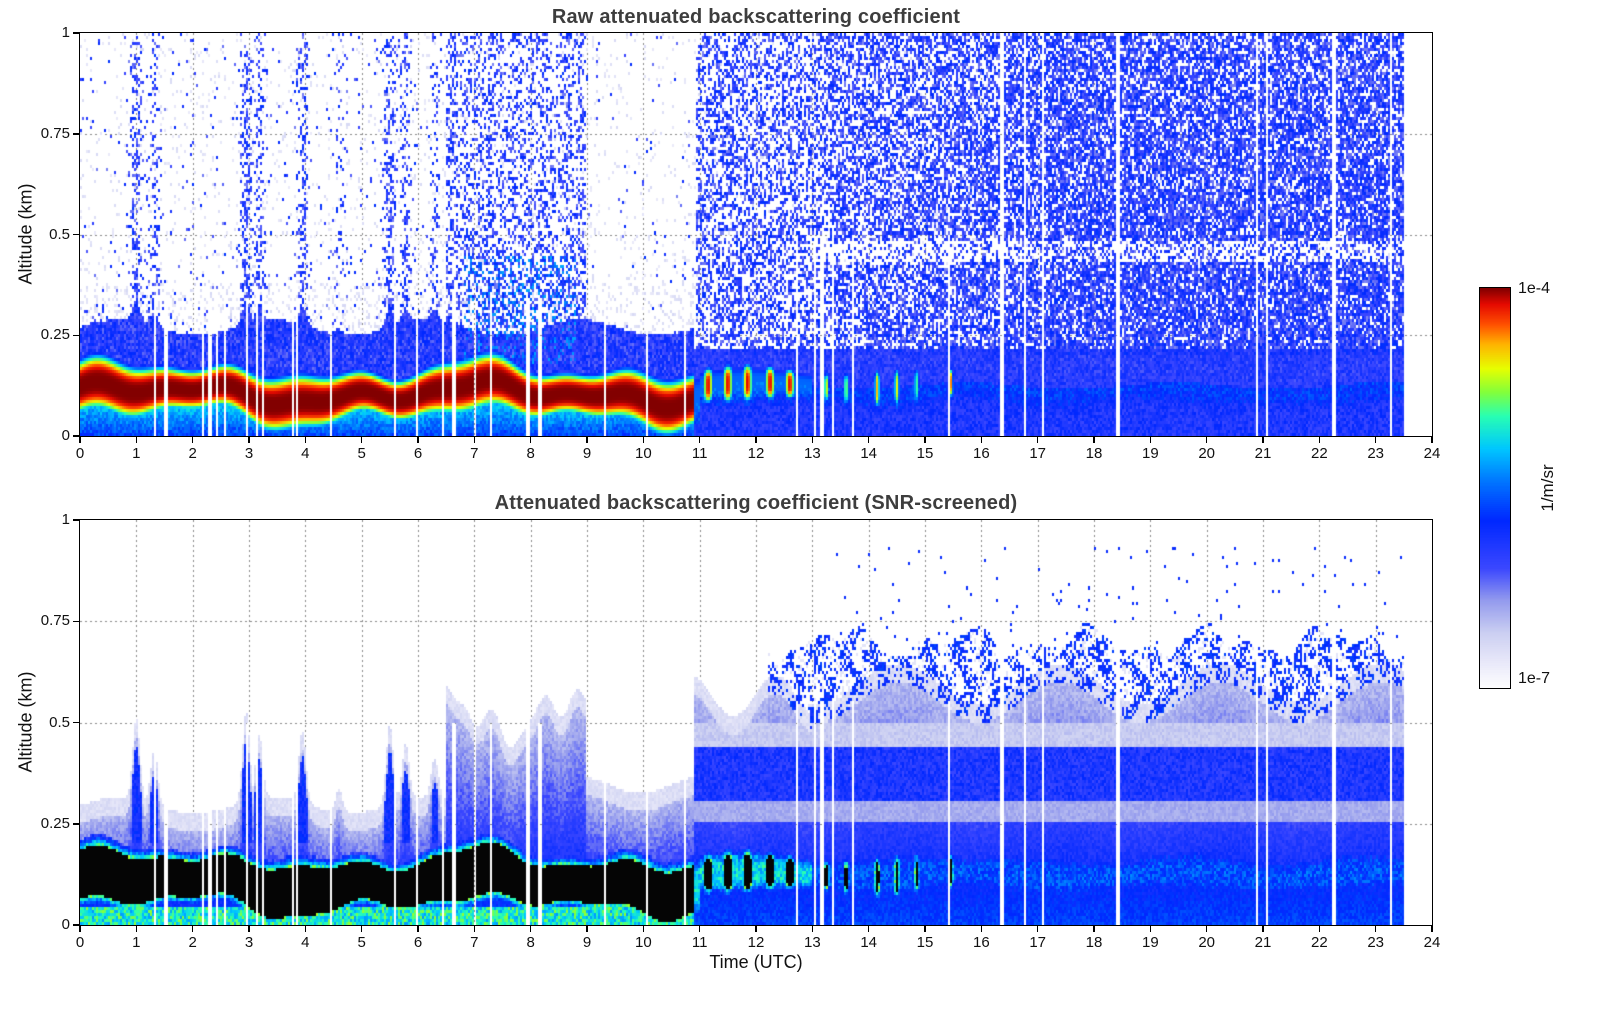  What do you see at coordinates (192, 453) in the screenshot?
I see `x-tick-label: 2` at bounding box center [192, 453].